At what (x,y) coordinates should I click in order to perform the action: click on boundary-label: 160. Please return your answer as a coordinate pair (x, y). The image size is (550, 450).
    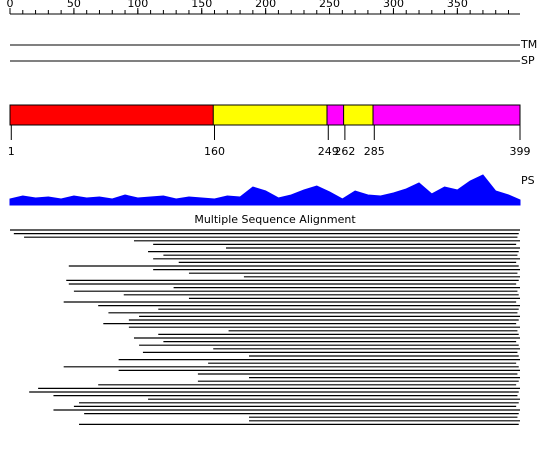
    Looking at the image, I should click on (214, 151).